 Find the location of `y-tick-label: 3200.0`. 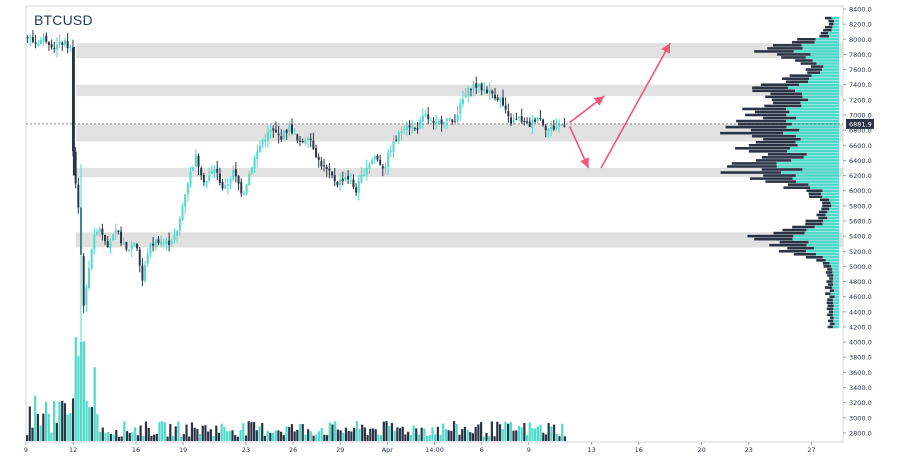

y-tick-label: 3200.0 is located at coordinates (860, 403).